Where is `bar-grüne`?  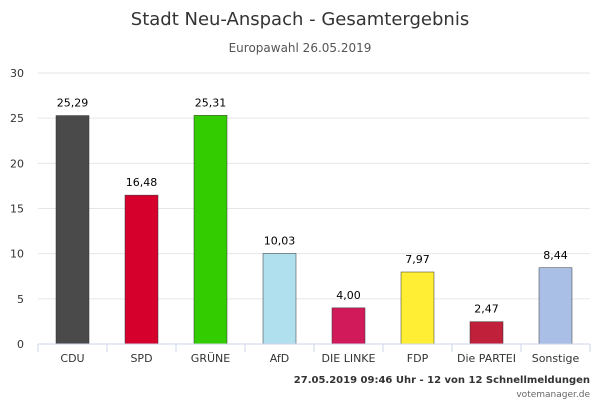
bar-grüne is located at coordinates (210, 230).